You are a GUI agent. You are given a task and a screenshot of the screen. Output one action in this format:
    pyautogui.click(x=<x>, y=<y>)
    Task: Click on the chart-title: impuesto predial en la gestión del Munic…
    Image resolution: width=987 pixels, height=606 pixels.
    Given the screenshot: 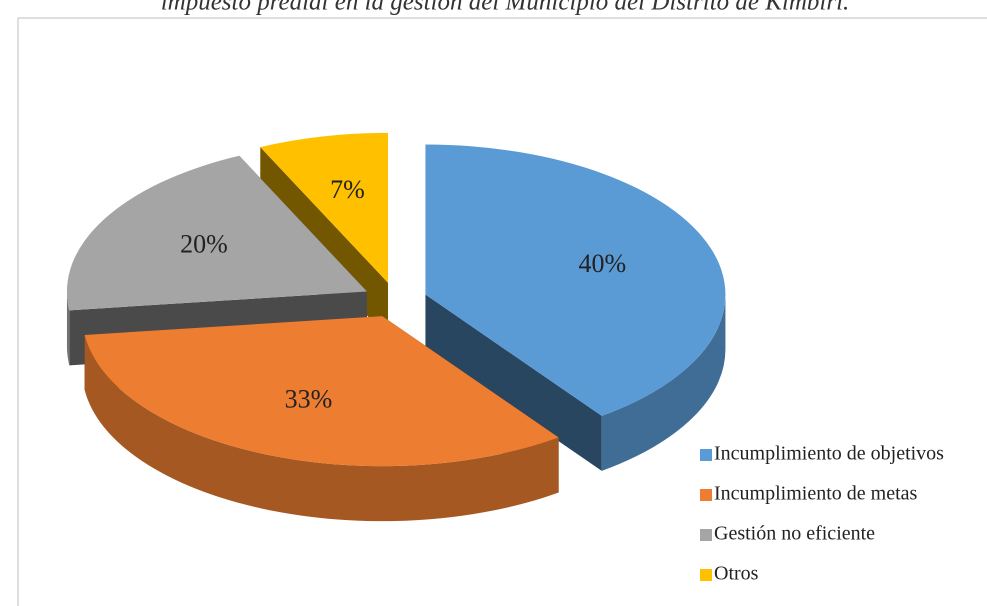 What is the action you would take?
    pyautogui.click(x=505, y=8)
    